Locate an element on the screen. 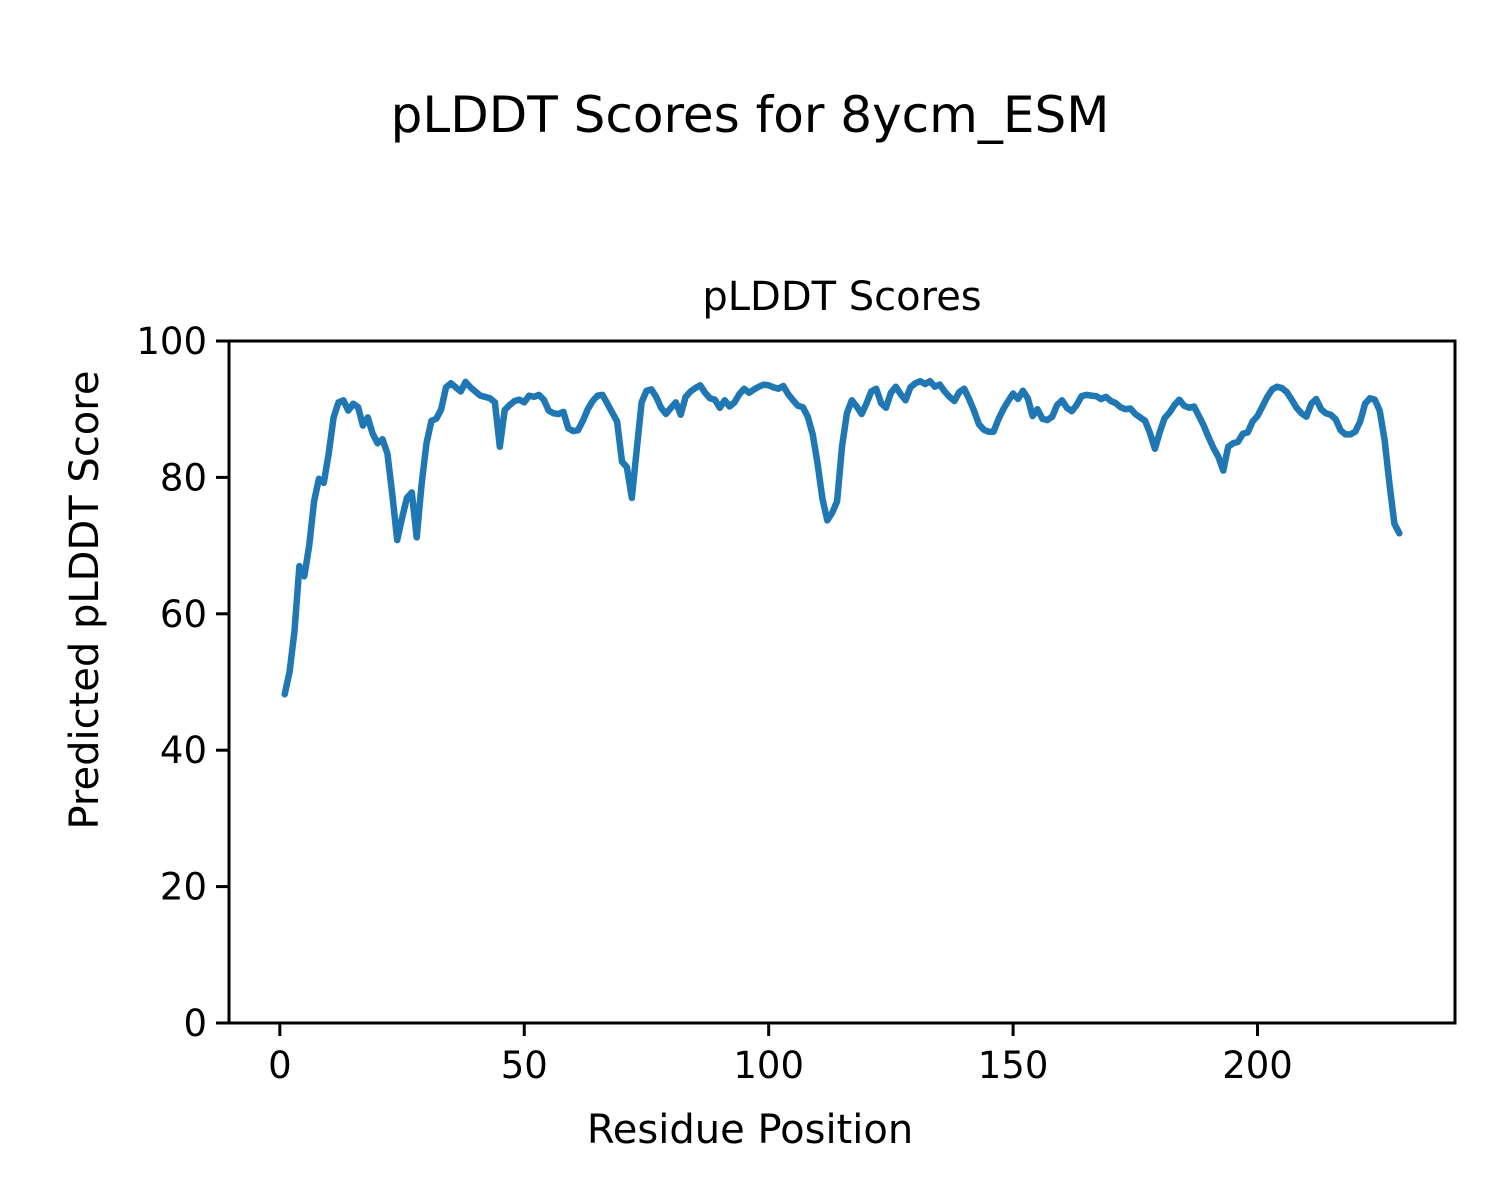 The height and width of the screenshot is (1200, 1500). x-tick-label: 200 is located at coordinates (1257, 1065).